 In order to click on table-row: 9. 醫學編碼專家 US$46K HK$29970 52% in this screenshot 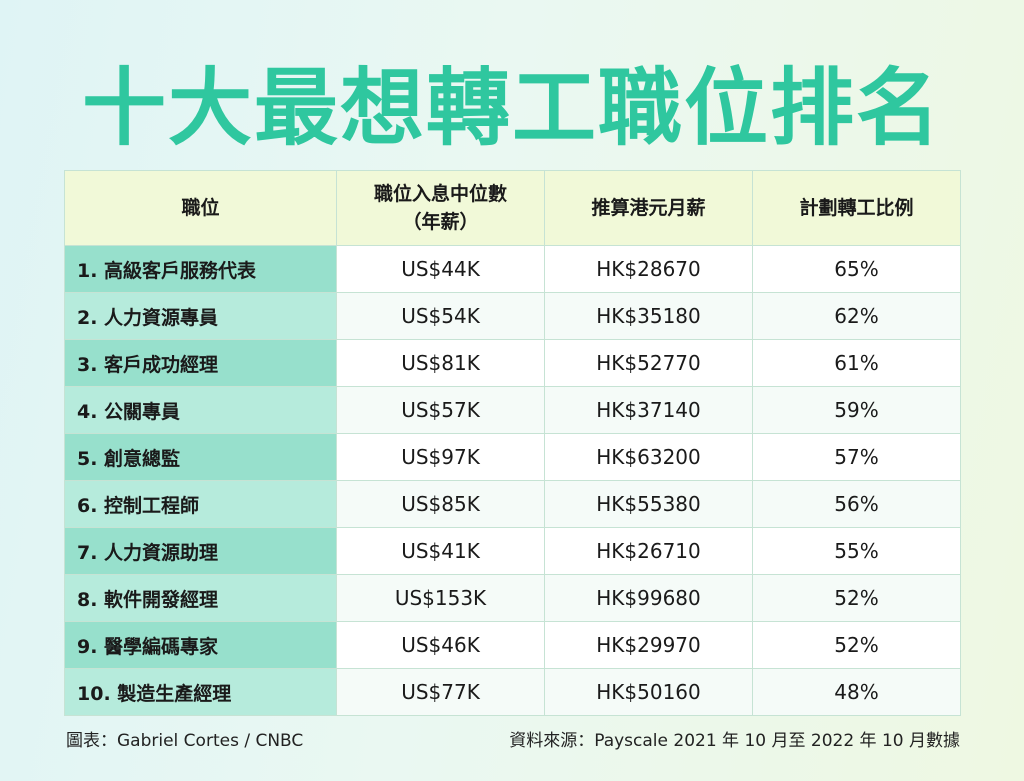, I will do `click(512, 645)`.